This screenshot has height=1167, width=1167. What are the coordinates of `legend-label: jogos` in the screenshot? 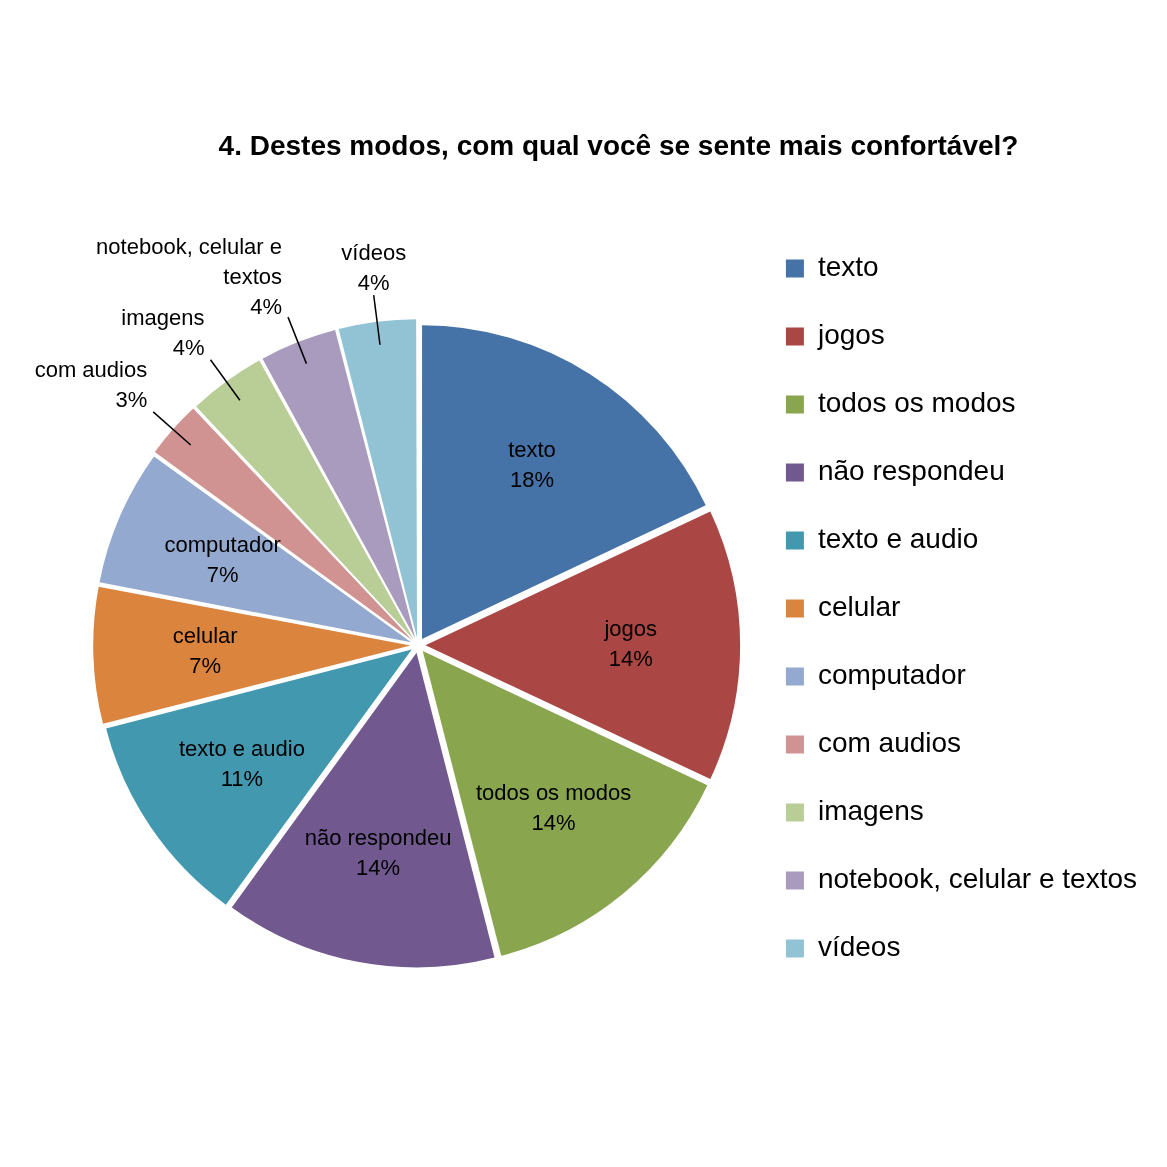 It's located at (850, 335).